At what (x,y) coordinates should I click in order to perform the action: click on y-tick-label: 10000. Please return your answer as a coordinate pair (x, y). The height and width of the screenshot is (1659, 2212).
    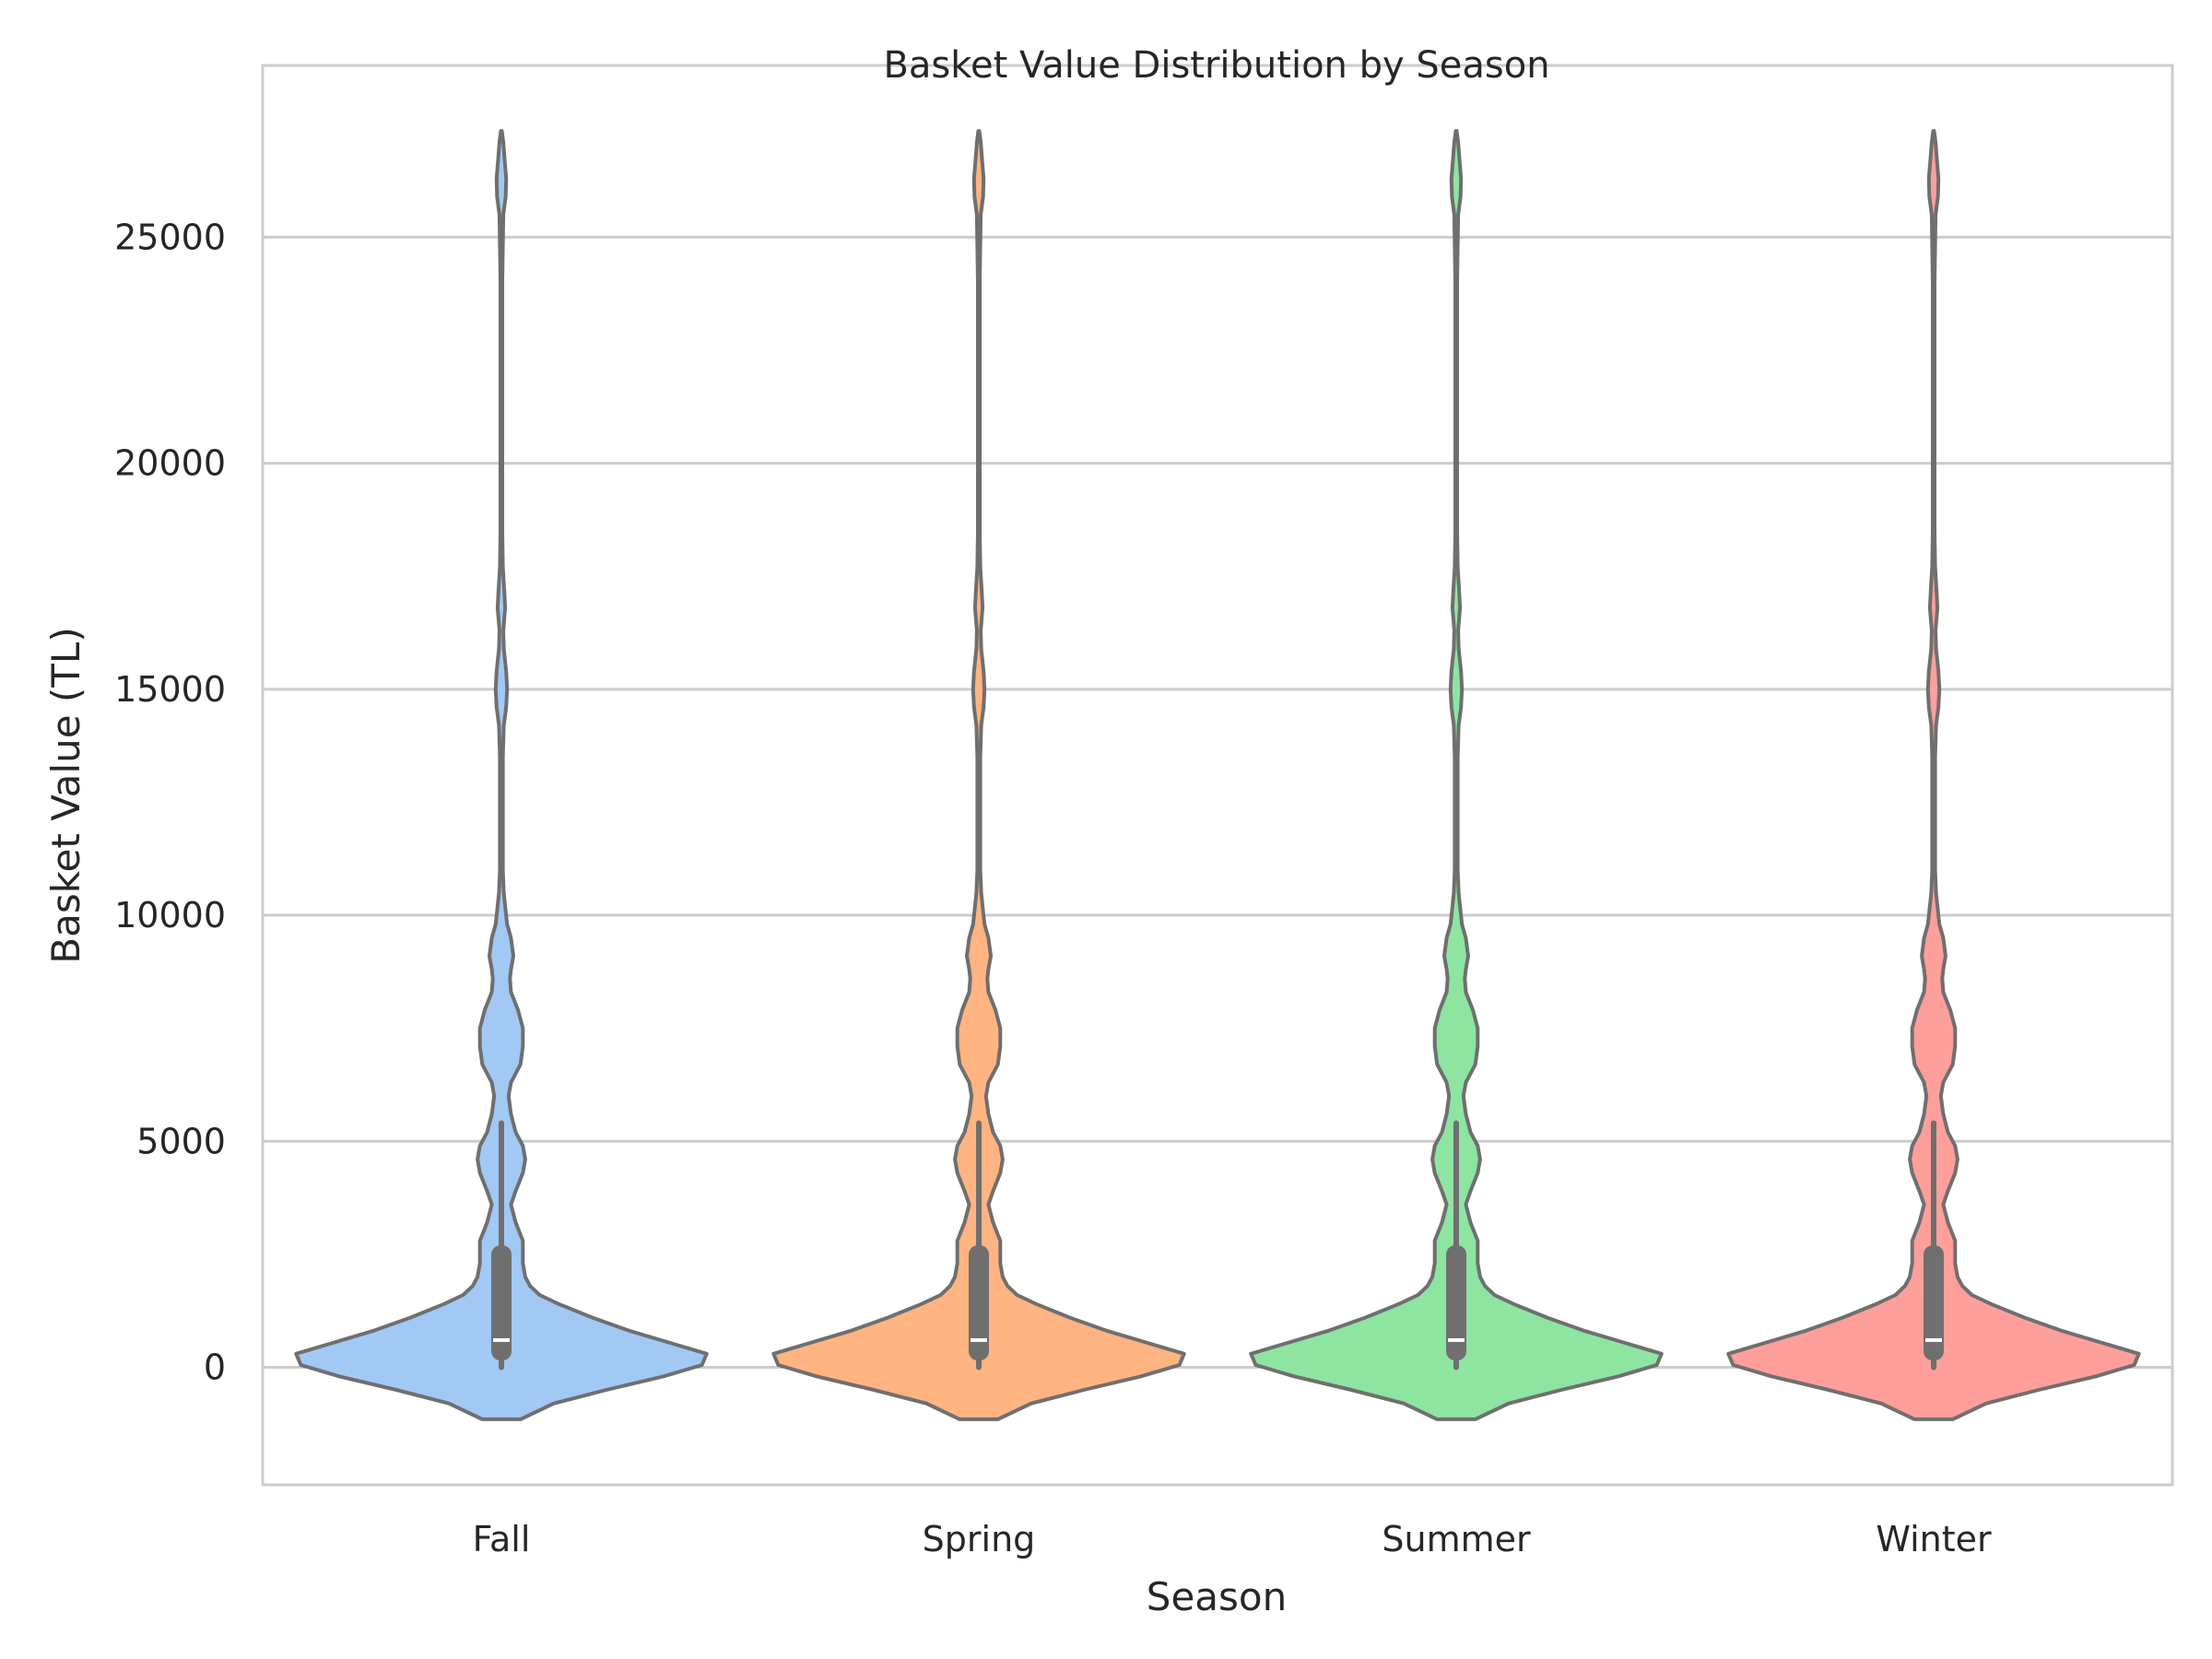
    Looking at the image, I should click on (170, 915).